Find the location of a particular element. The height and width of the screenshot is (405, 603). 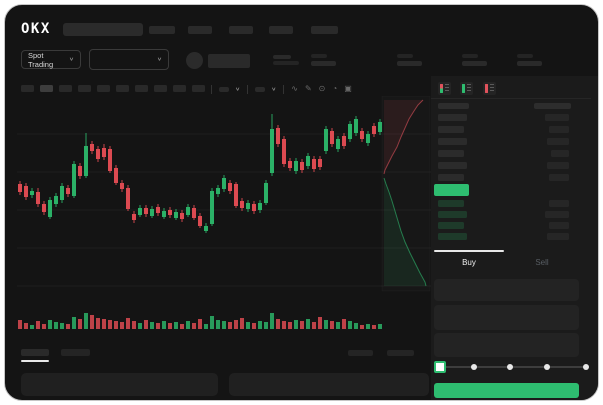

timeframe-toolbar is located at coordinates (113, 88).